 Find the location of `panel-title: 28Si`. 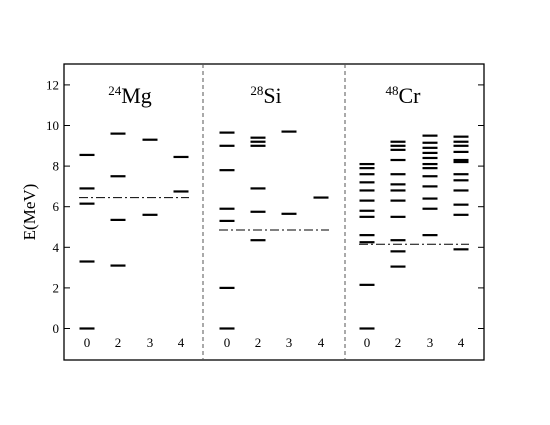

panel-title: 28Si is located at coordinates (265, 95).